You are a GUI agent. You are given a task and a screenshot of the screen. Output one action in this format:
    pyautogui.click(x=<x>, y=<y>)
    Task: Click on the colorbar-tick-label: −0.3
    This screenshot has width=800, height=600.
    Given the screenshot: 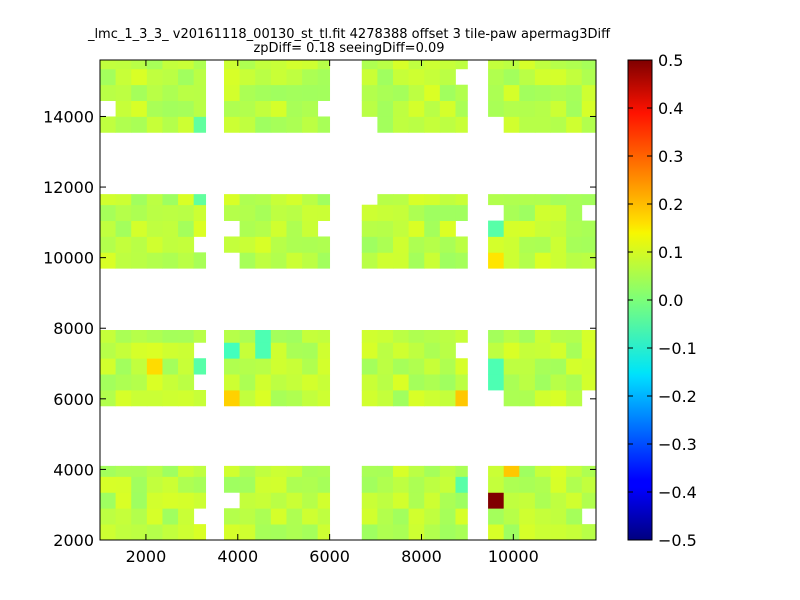 What is the action you would take?
    pyautogui.click(x=677, y=444)
    